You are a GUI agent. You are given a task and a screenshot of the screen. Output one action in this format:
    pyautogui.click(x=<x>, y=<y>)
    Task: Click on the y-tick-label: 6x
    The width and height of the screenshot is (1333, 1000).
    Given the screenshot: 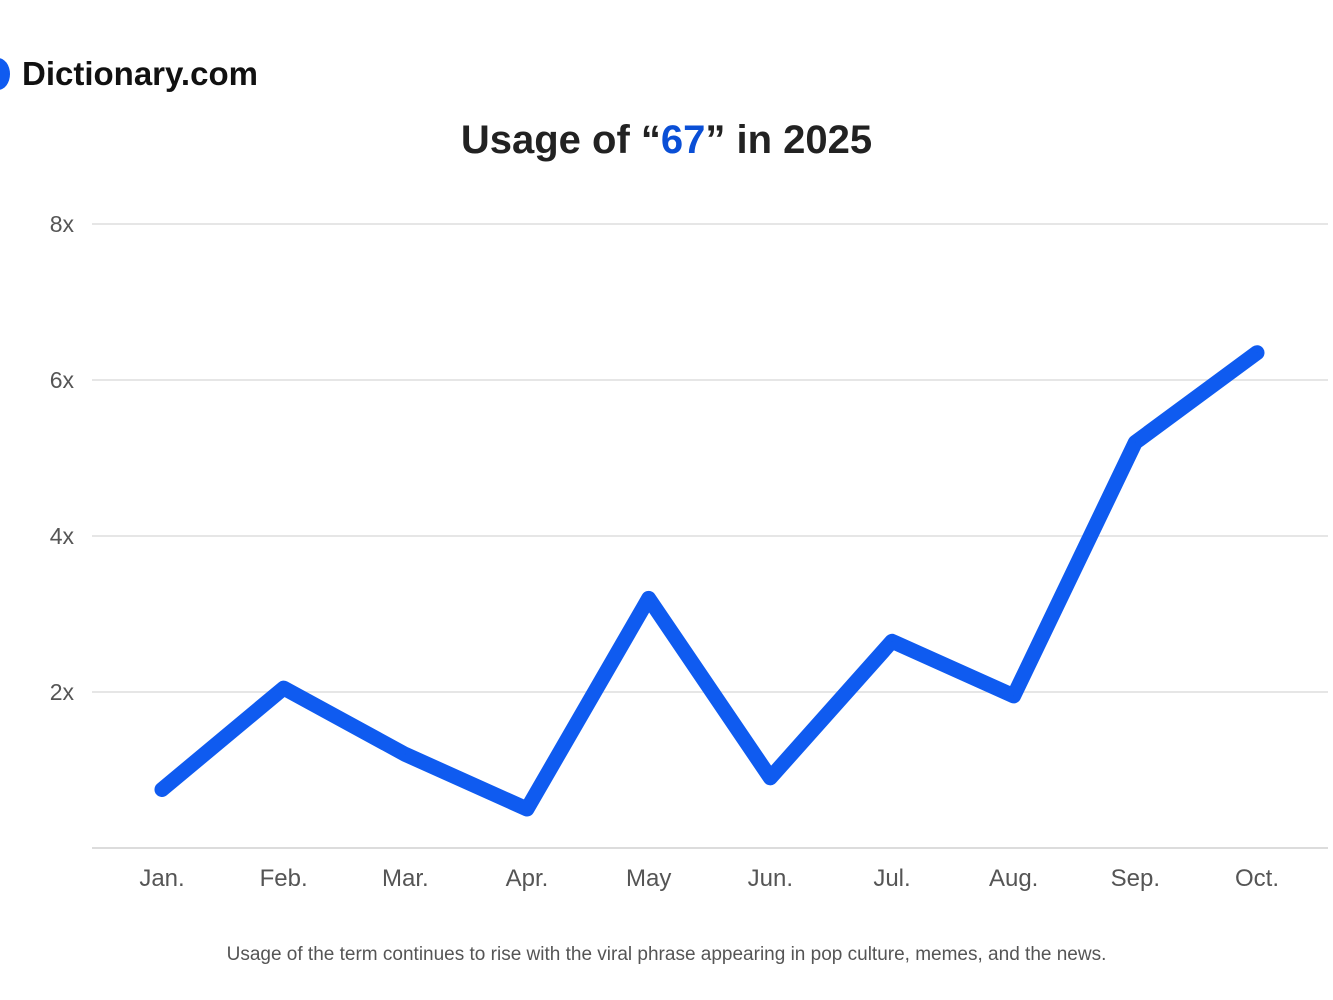 What is the action you would take?
    pyautogui.click(x=62, y=380)
    